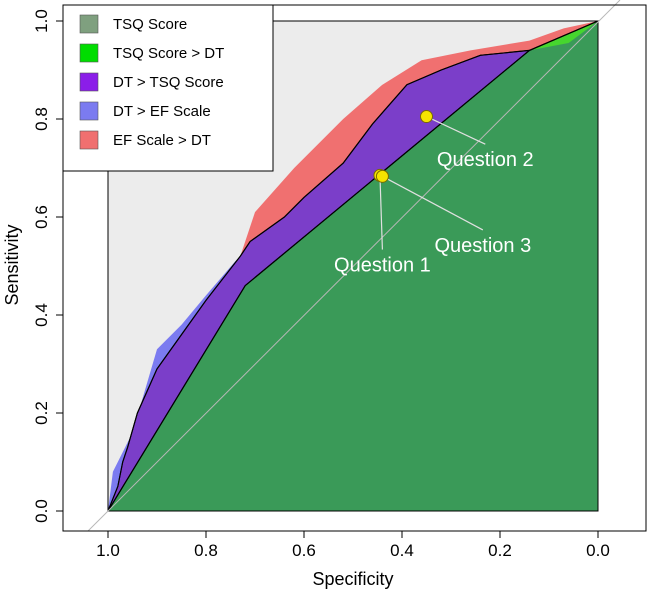 This screenshot has width=647, height=596. Describe the element at coordinates (500, 550) in the screenshot. I see `x-tick-label: 0.2` at that location.